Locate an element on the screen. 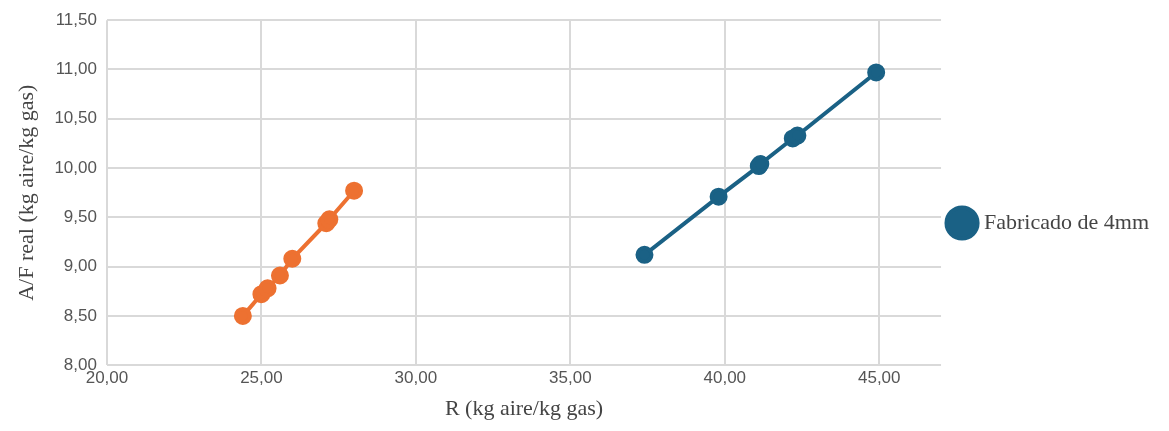 The height and width of the screenshot is (431, 1169). y-tick-label: 8,50 is located at coordinates (80, 315).